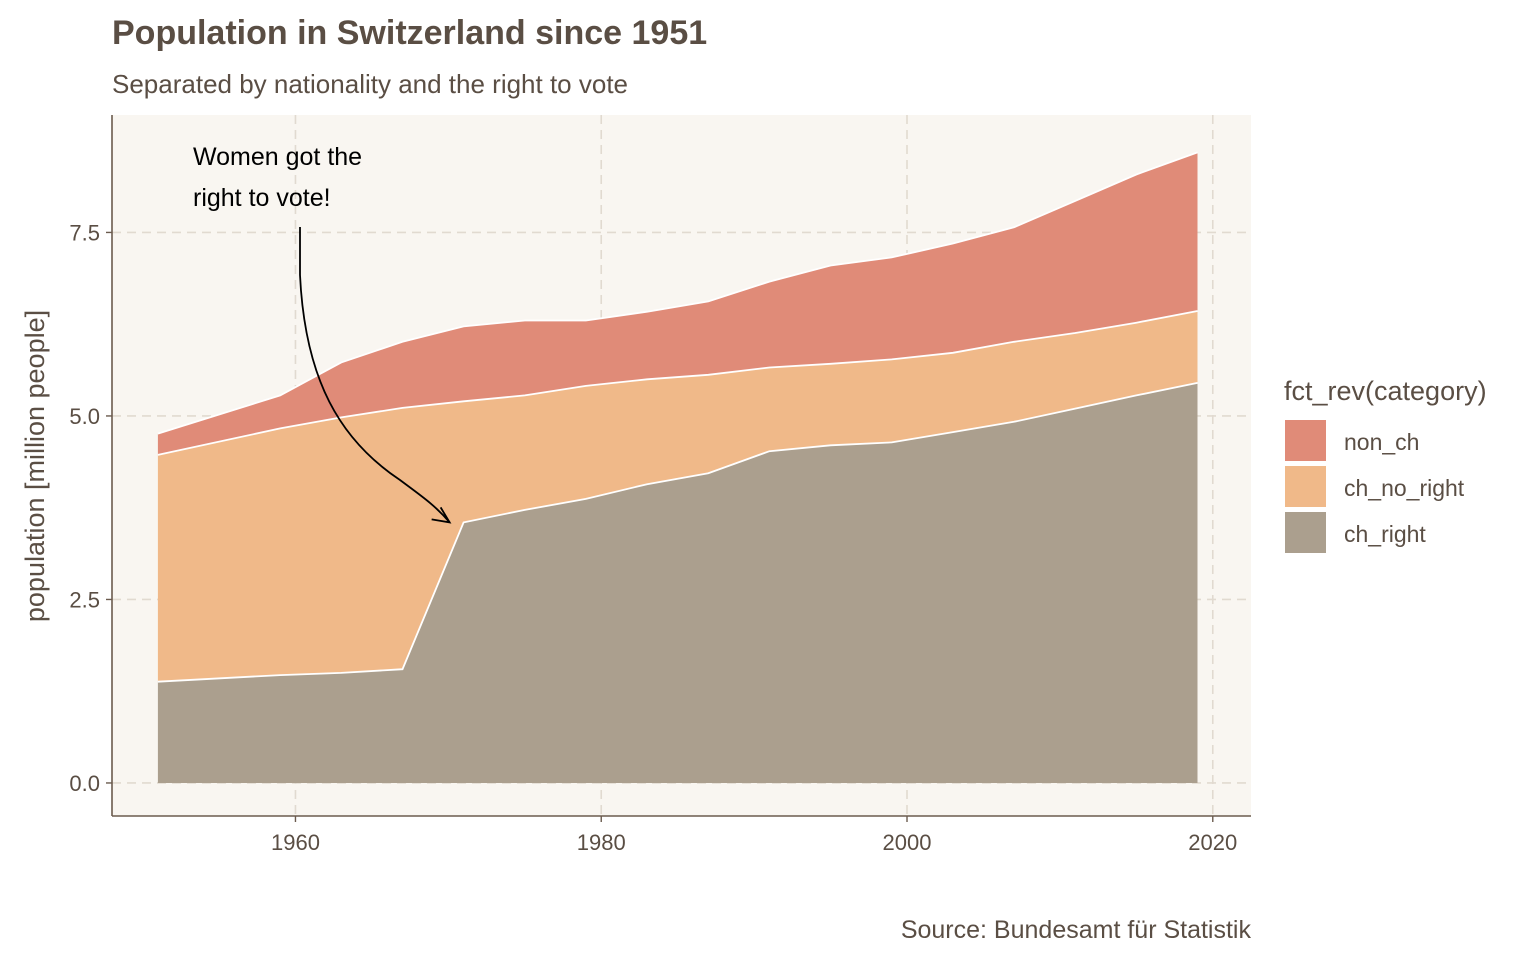 The image size is (1536, 960). Describe the element at coordinates (409, 33) in the screenshot. I see `chart-title: Population in Switzerland since 1951` at that location.